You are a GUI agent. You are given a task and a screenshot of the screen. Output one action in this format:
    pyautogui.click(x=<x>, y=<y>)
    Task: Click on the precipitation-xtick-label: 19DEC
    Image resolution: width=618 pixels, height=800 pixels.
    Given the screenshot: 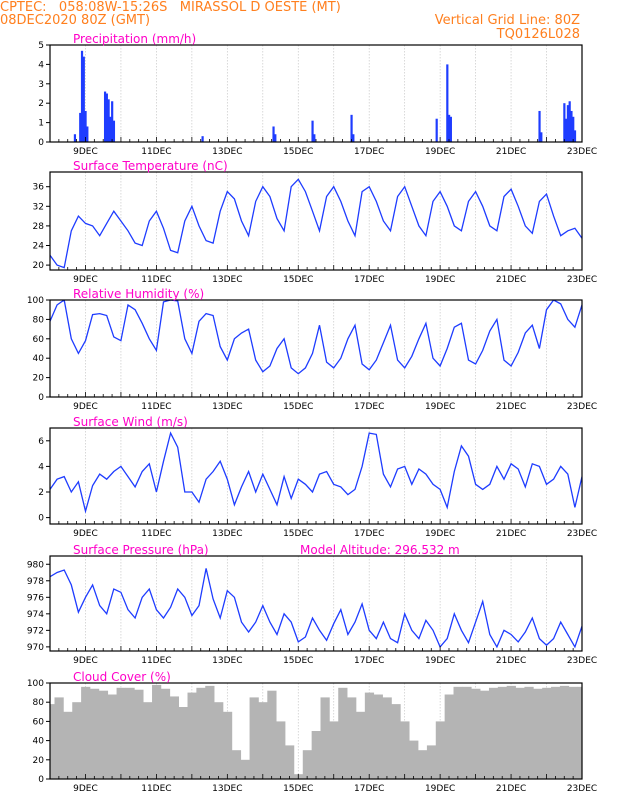 What is the action you would take?
    pyautogui.click(x=440, y=152)
    